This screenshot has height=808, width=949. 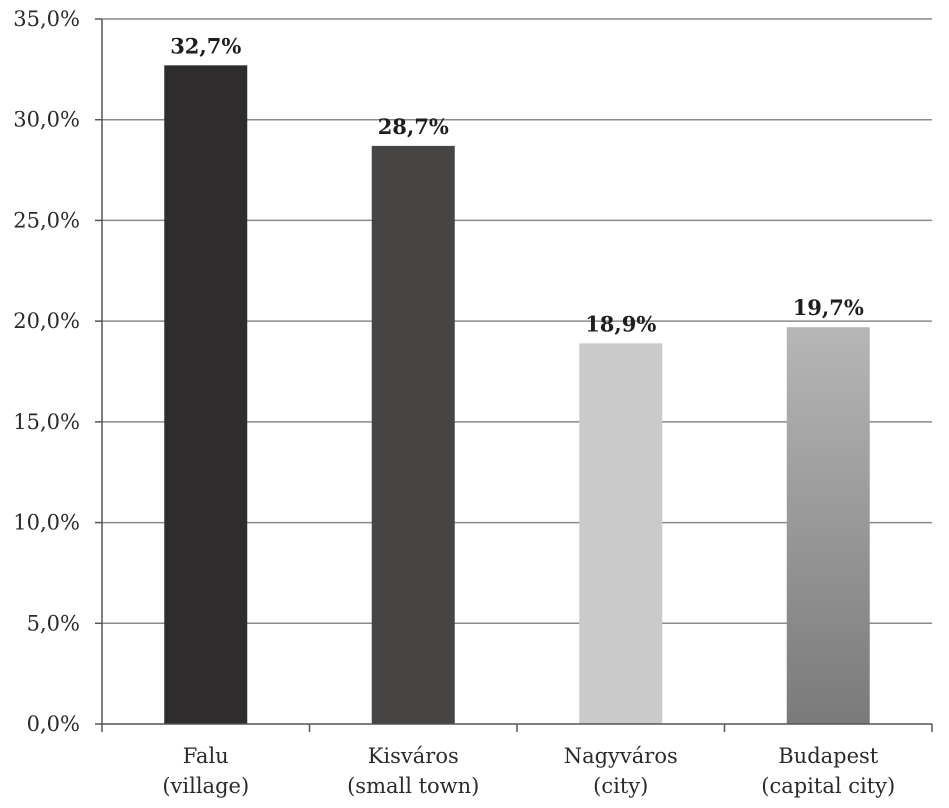 What do you see at coordinates (620, 323) in the screenshot?
I see `data-label: 18,9%` at bounding box center [620, 323].